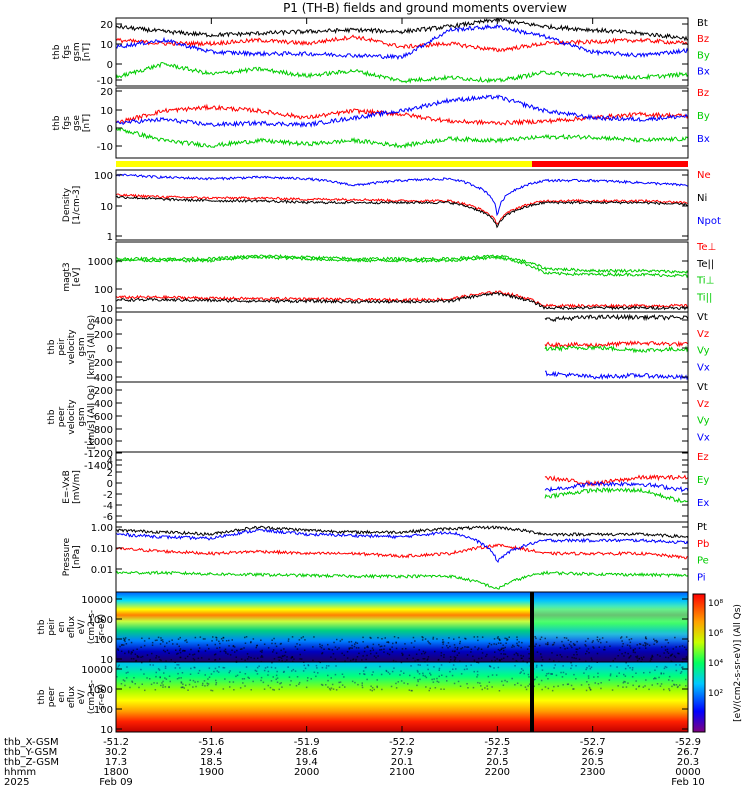 The height and width of the screenshot is (800, 750). What do you see at coordinates (402, 299) in the screenshot?
I see `series-line-Te⊥` at bounding box center [402, 299].